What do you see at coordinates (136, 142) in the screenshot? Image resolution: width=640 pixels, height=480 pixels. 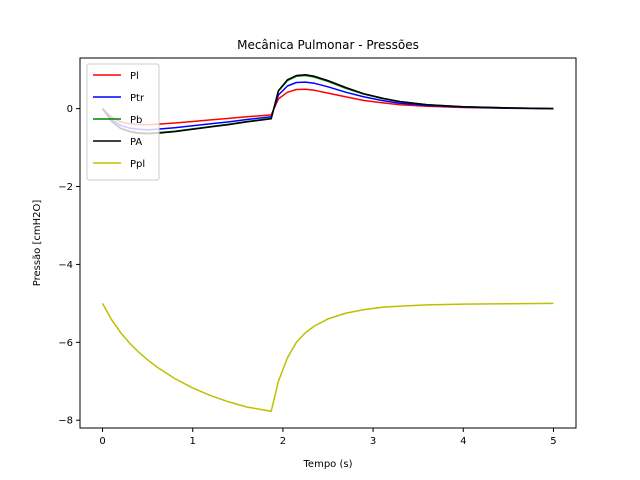 I see `legend-label-pa: PA` at bounding box center [136, 142].